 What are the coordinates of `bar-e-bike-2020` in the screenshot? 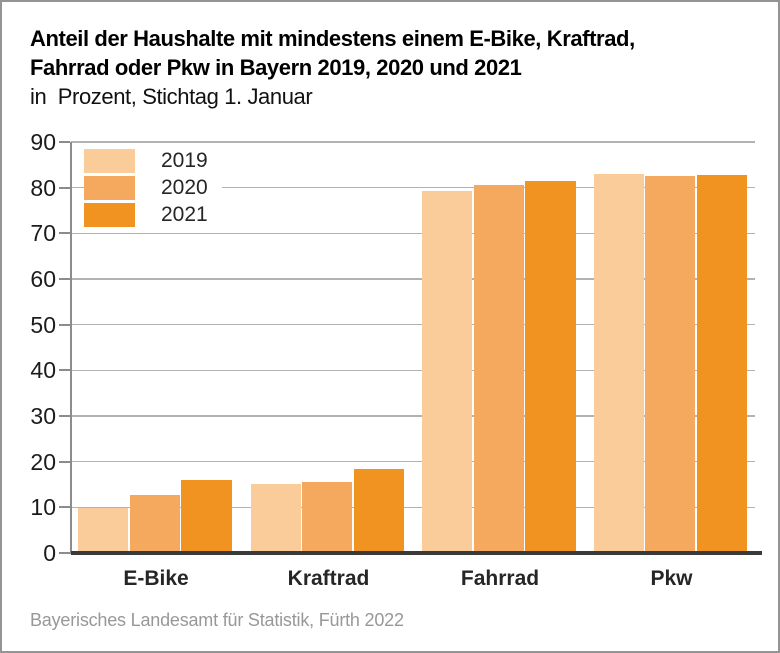 It's located at (154, 524).